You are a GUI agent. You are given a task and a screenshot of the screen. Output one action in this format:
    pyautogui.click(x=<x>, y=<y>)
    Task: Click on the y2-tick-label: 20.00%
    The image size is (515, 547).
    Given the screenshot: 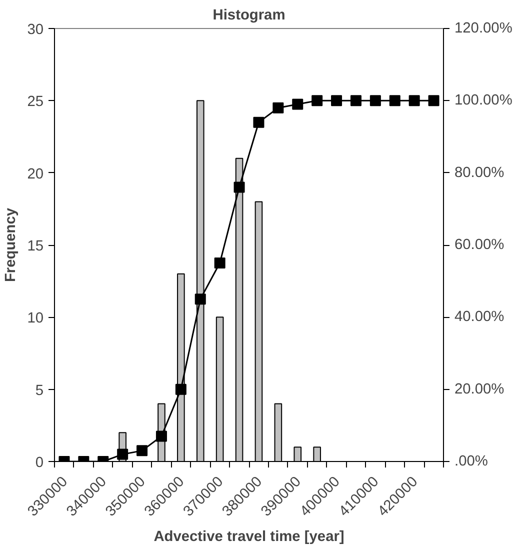 What is the action you would take?
    pyautogui.click(x=479, y=389)
    